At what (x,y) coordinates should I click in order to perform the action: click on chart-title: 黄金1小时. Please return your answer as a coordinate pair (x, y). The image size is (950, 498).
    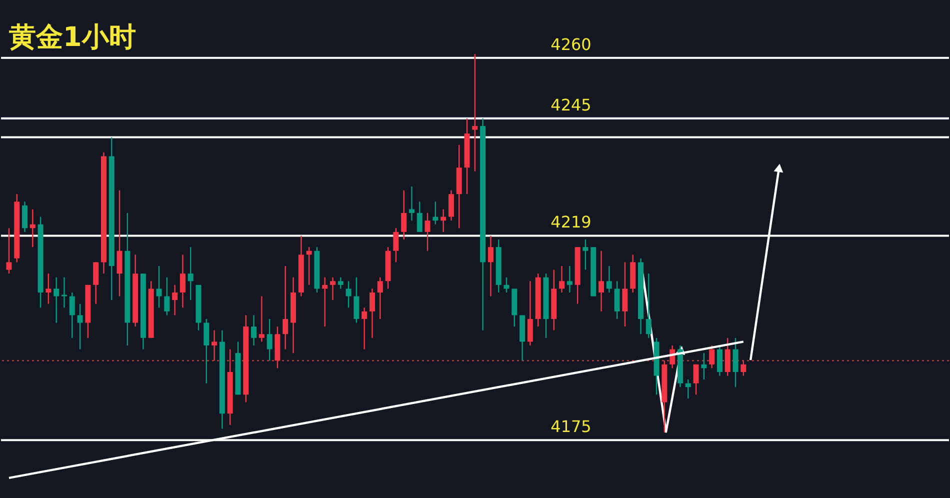
    Looking at the image, I should click on (72, 37).